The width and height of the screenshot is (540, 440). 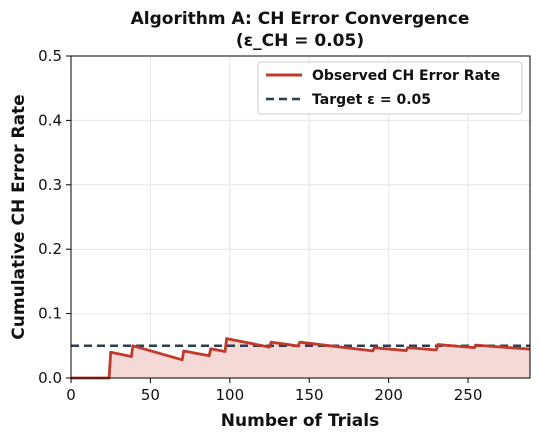 I want to click on legend: Observed CH Error Rate Target ε = 0.05, so click(x=390, y=88).